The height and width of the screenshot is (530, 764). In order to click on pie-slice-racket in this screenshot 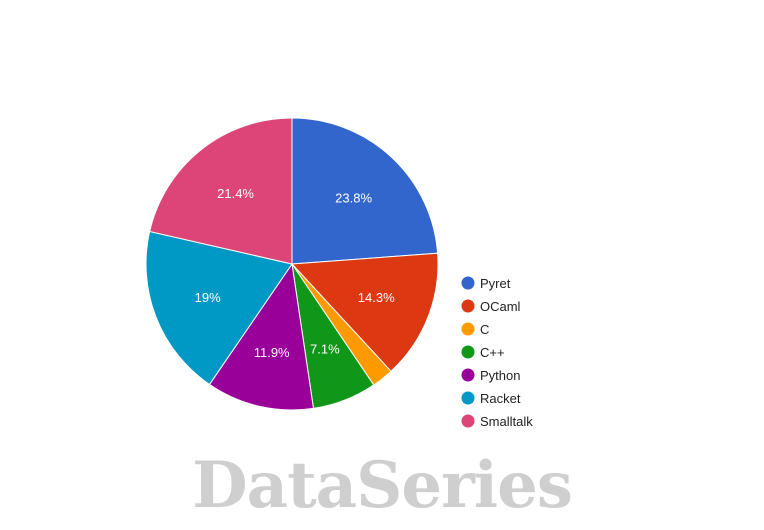, I will do `click(219, 308)`.